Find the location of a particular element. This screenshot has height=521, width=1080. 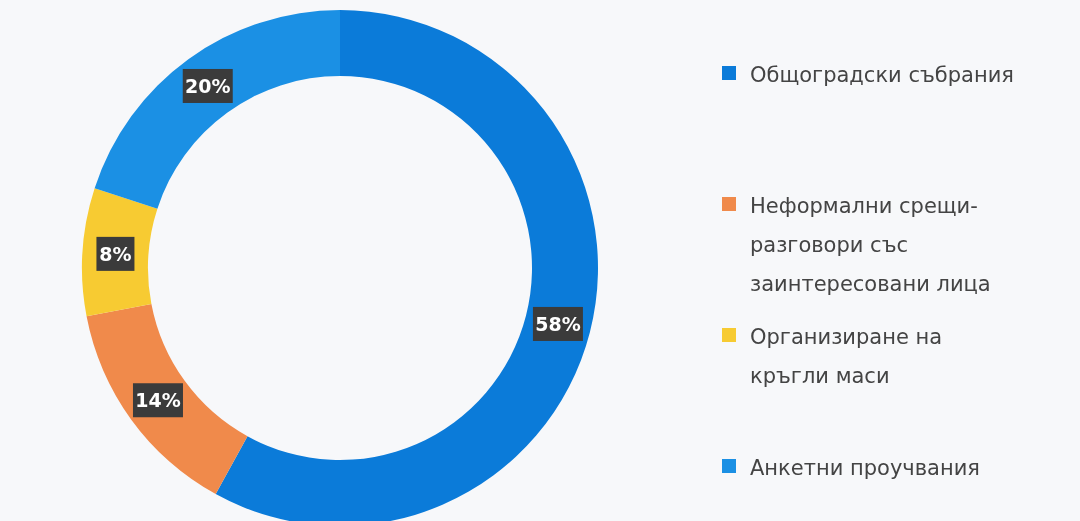

data-label: 14% is located at coordinates (158, 400).